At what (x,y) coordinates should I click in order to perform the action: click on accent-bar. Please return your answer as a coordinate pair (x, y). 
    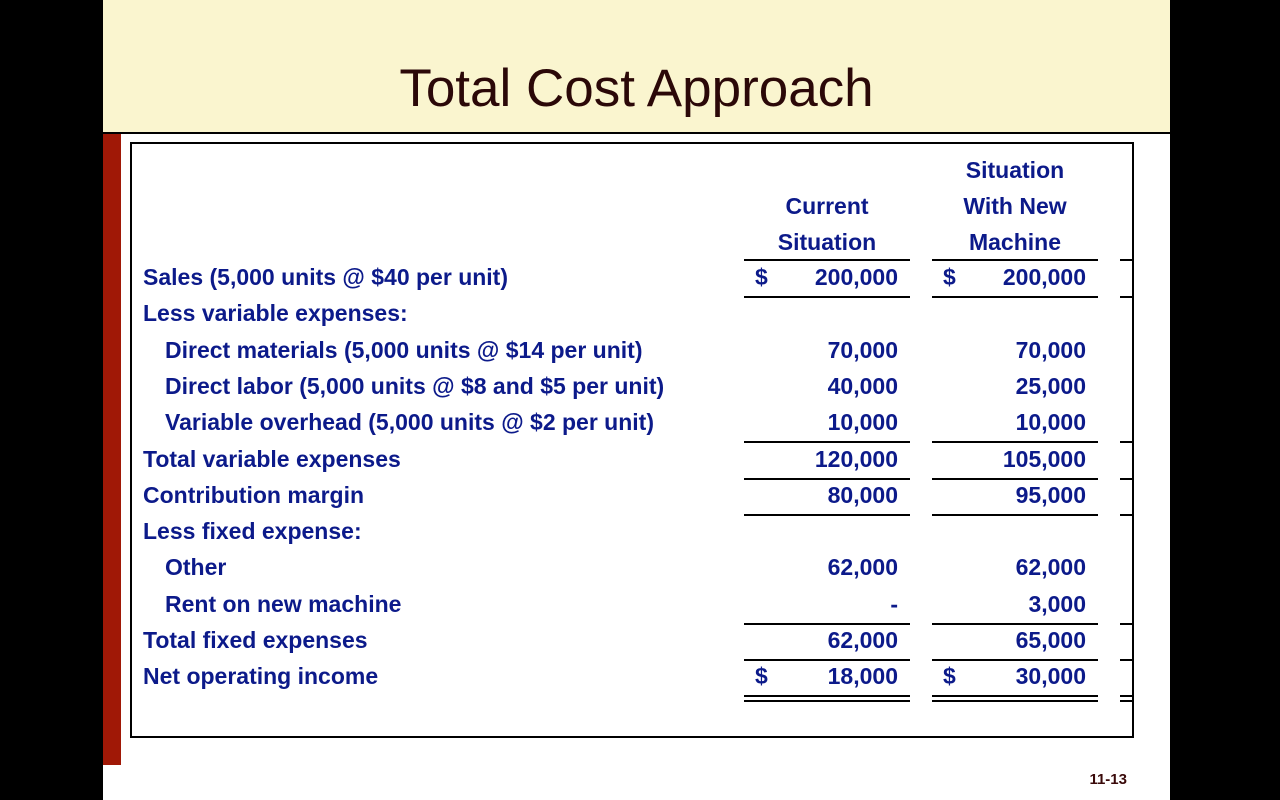
    Looking at the image, I should click on (112, 449).